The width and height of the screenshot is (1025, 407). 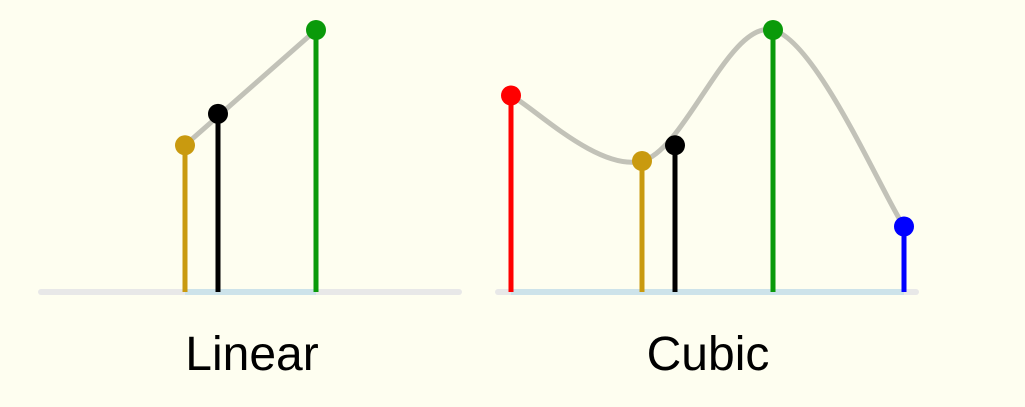 What do you see at coordinates (218, 113) in the screenshot?
I see `linear-point-sample` at bounding box center [218, 113].